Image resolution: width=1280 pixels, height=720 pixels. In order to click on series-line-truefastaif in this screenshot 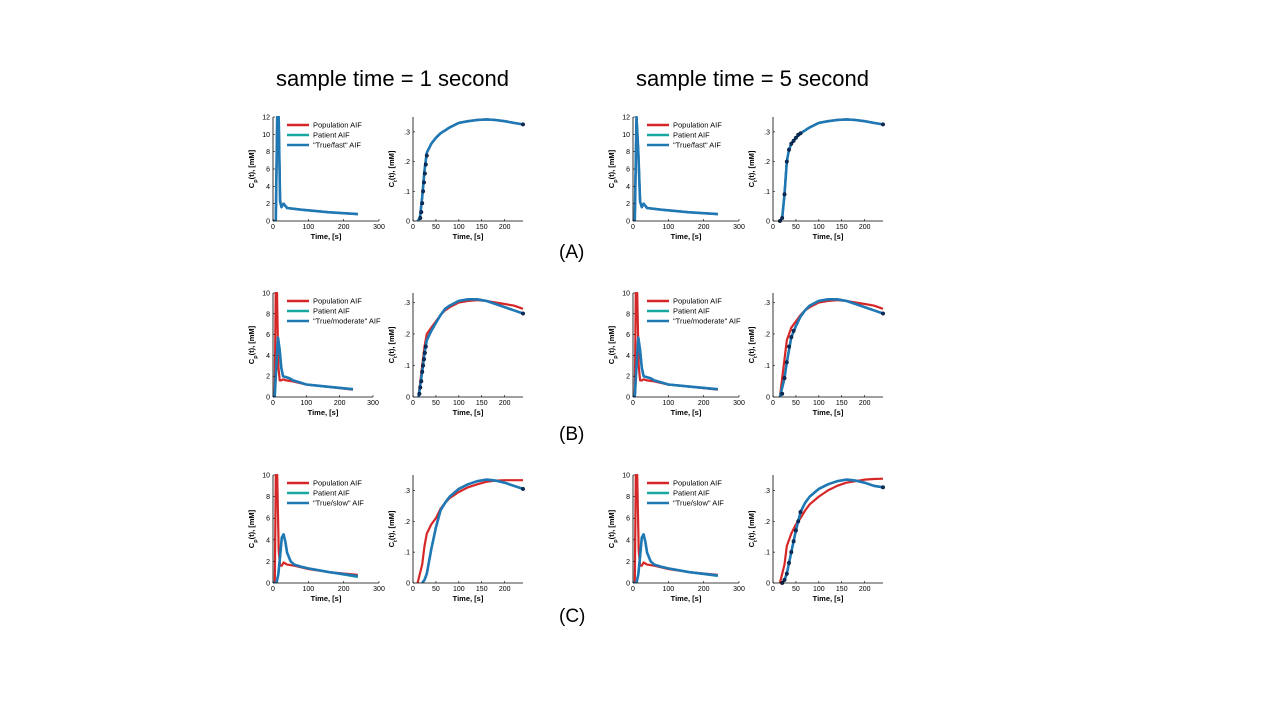, I will do `click(315, 168)`.